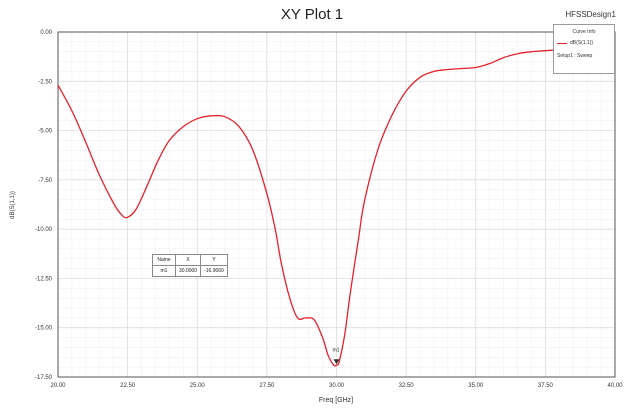 The image size is (624, 410). What do you see at coordinates (164, 271) in the screenshot?
I see `marker-table-cell-name: m1` at bounding box center [164, 271].